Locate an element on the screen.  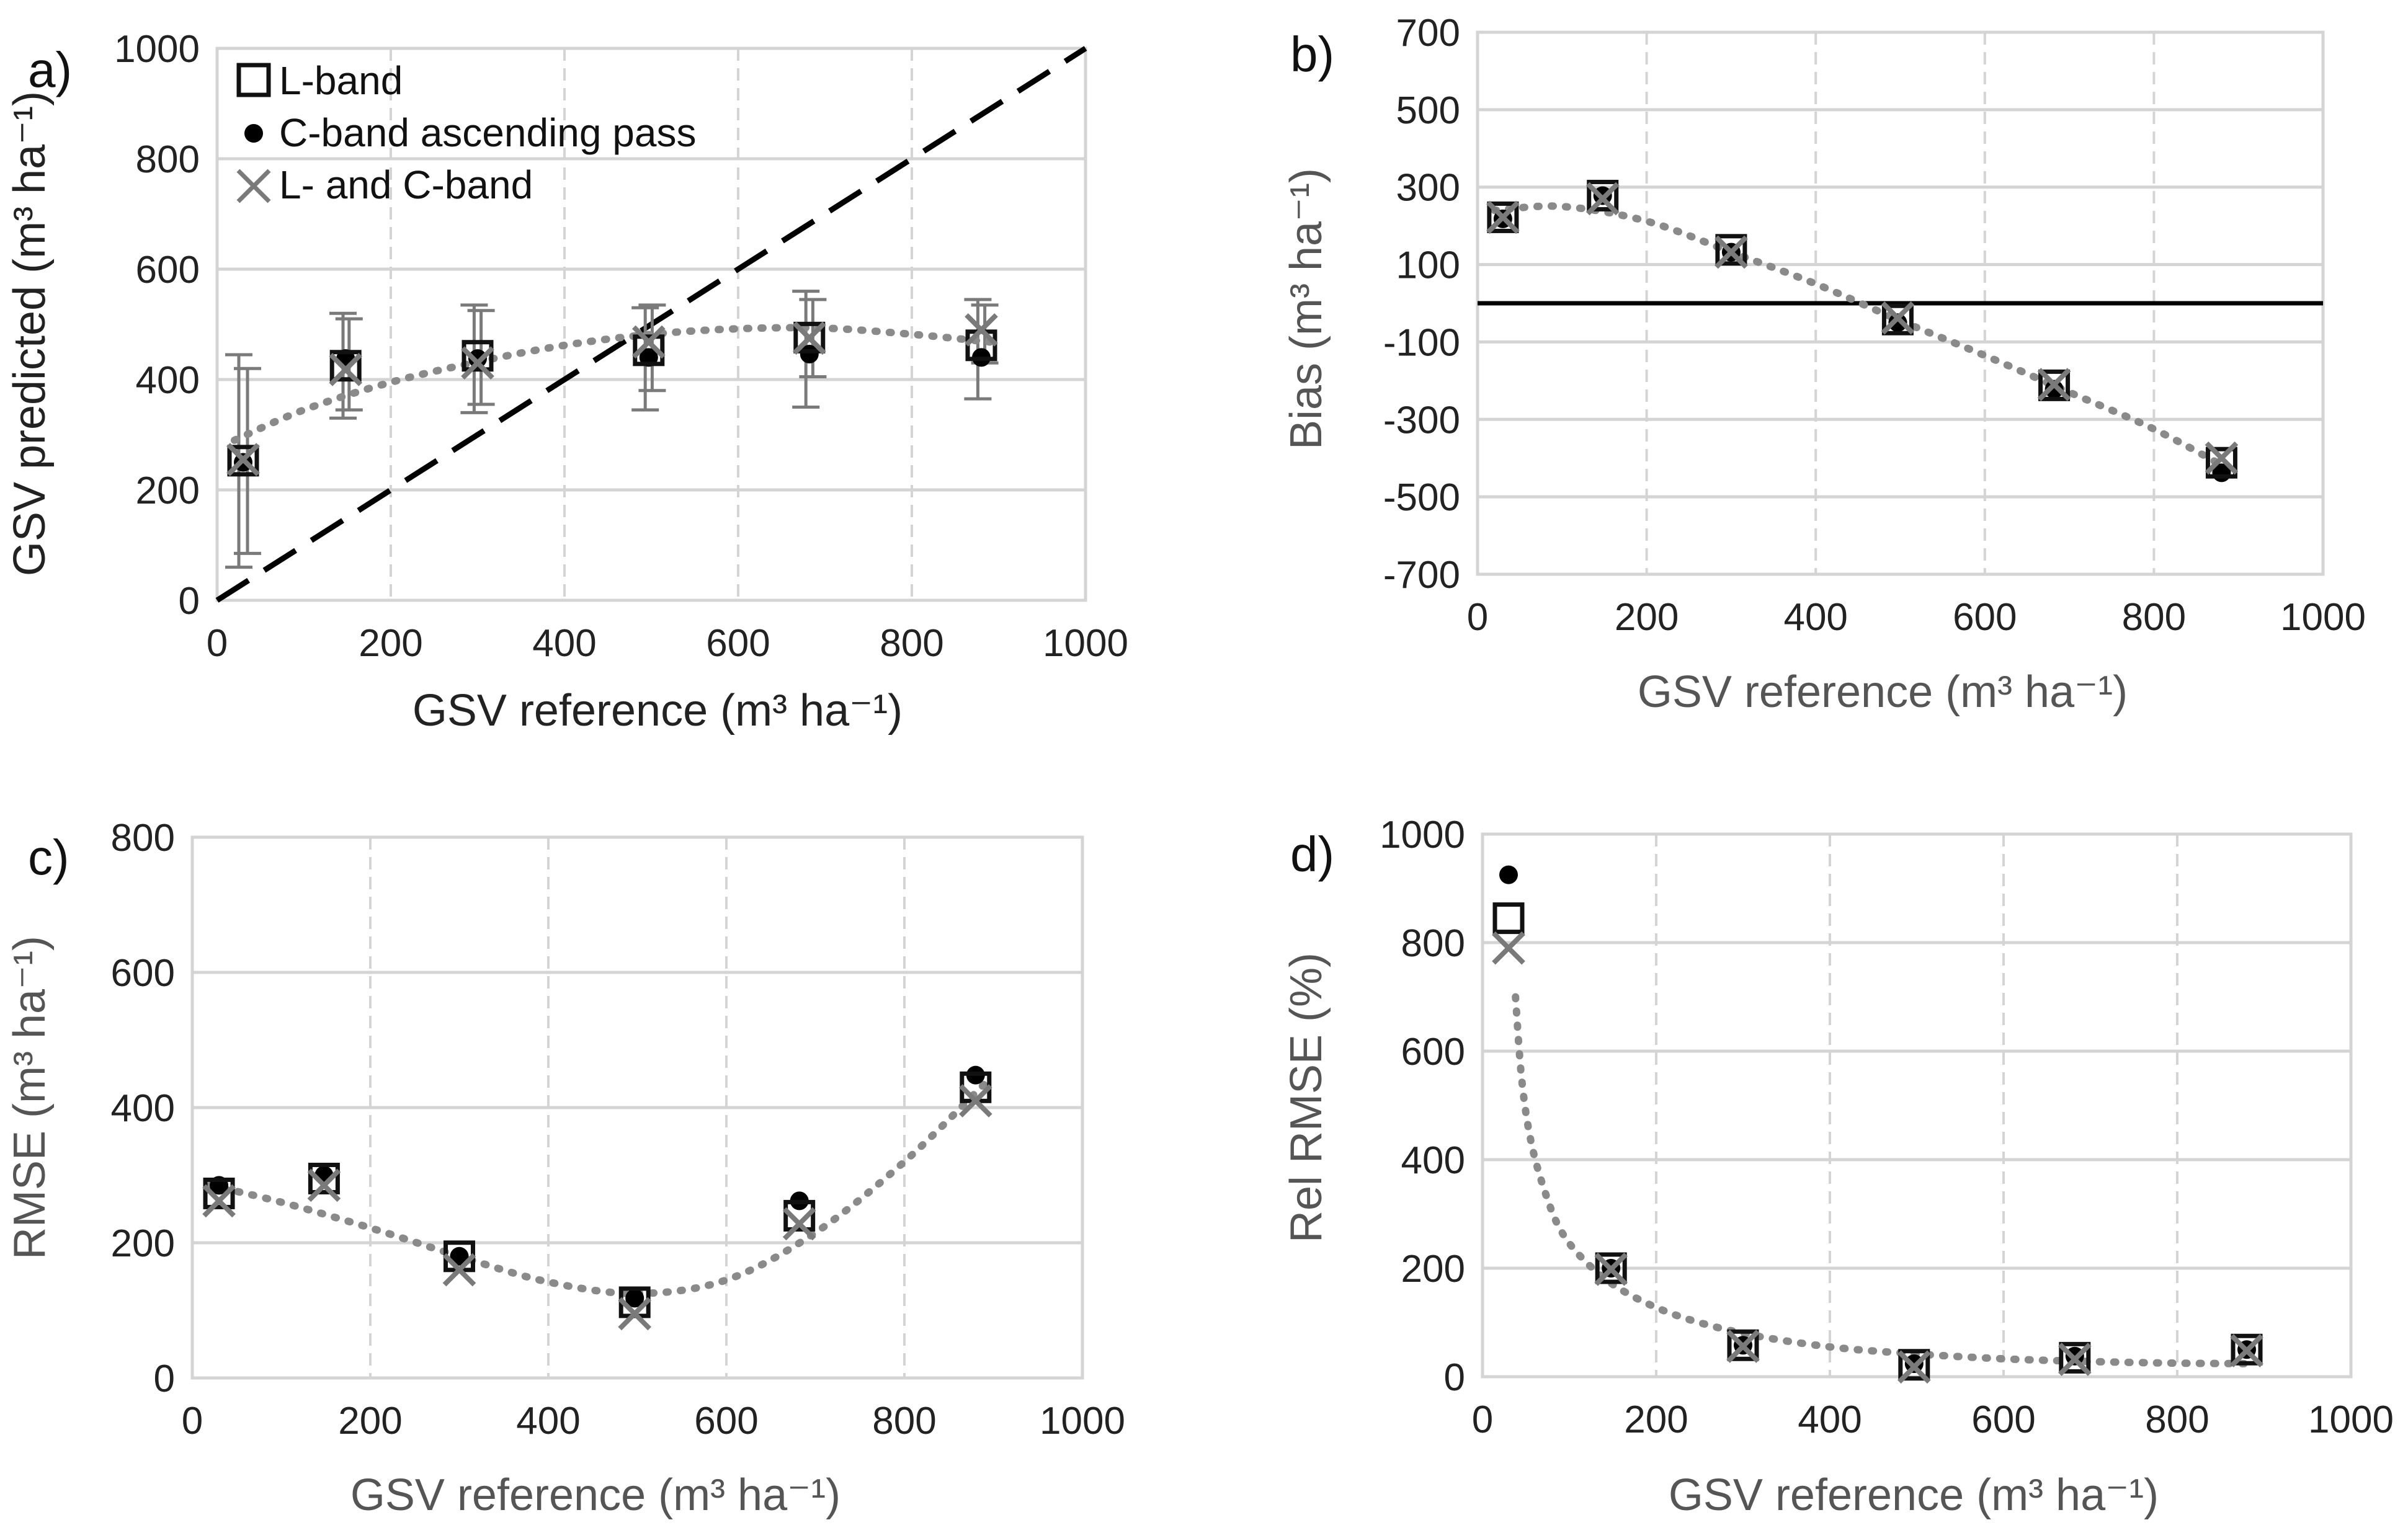
panel-label-d: d) is located at coordinates (1312, 854).